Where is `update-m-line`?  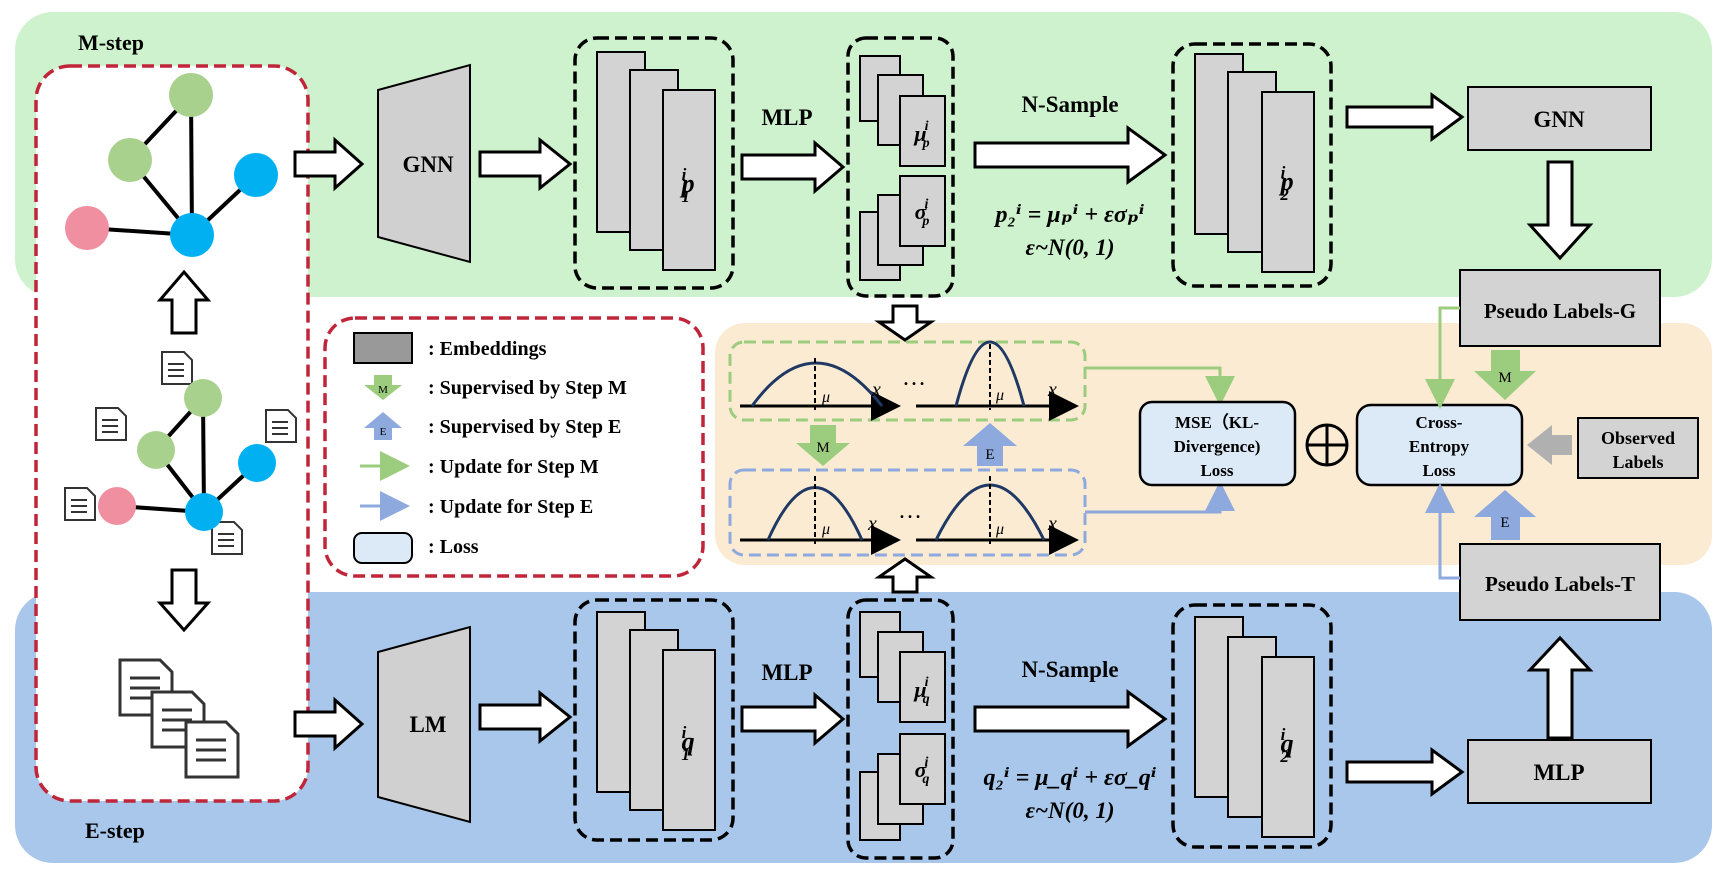 update-m-line is located at coordinates (1160, 386).